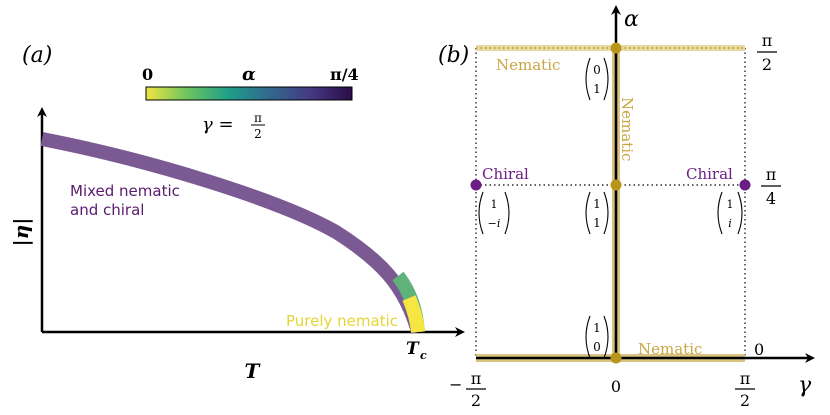  Describe the element at coordinates (709, 174) in the screenshot. I see `chiral-right-label: Chiral` at that location.